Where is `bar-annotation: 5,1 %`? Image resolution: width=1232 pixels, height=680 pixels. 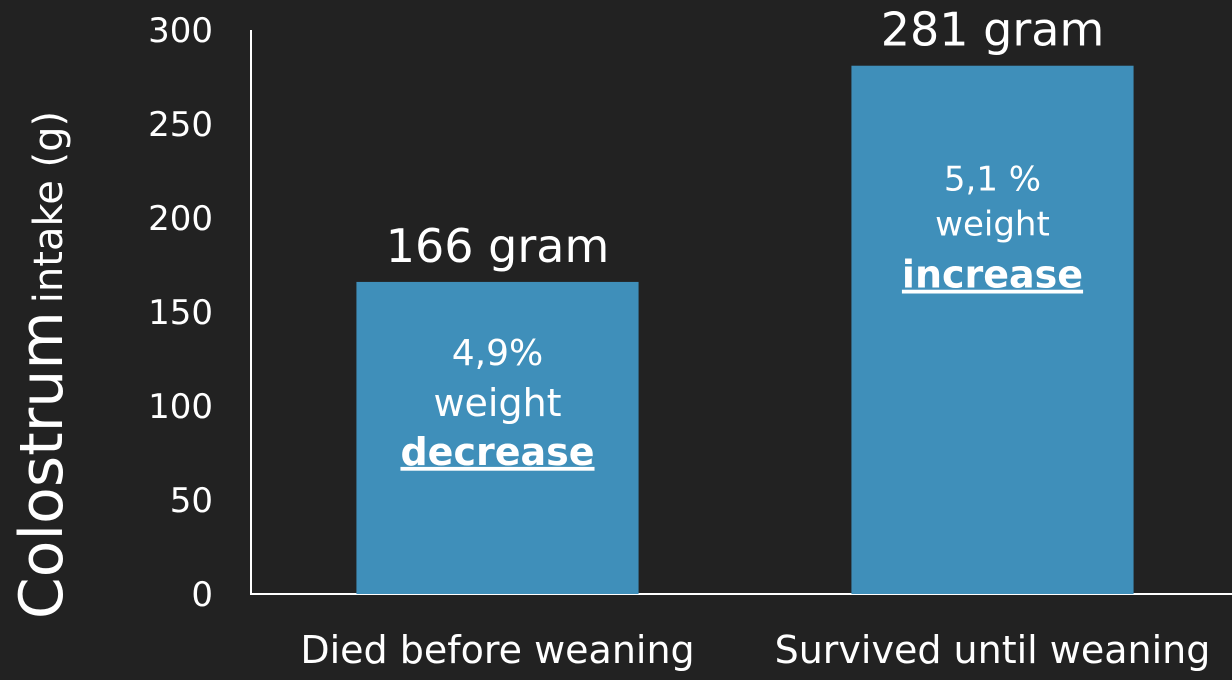 bar-annotation: 5,1 % is located at coordinates (992, 180).